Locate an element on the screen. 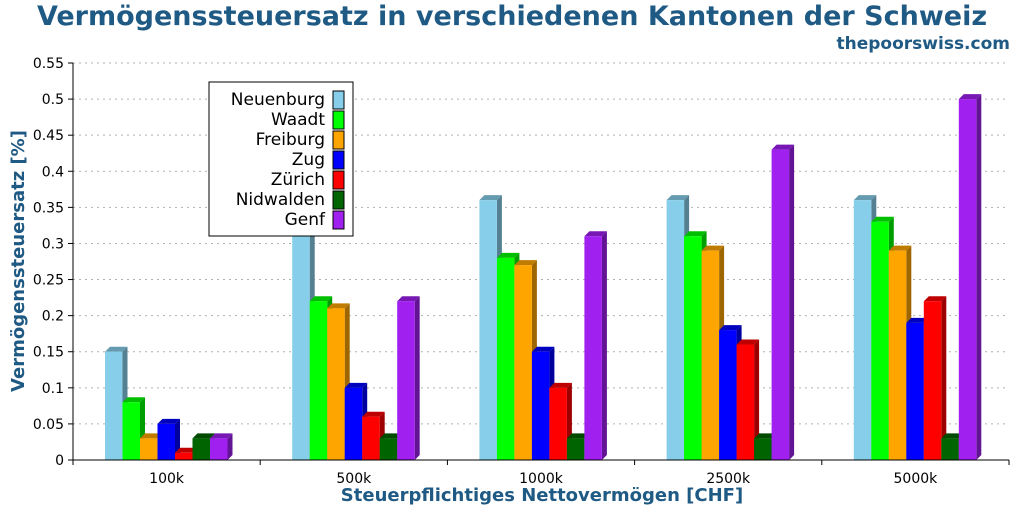  y-tick-label: 0.3 is located at coordinates (53, 244).